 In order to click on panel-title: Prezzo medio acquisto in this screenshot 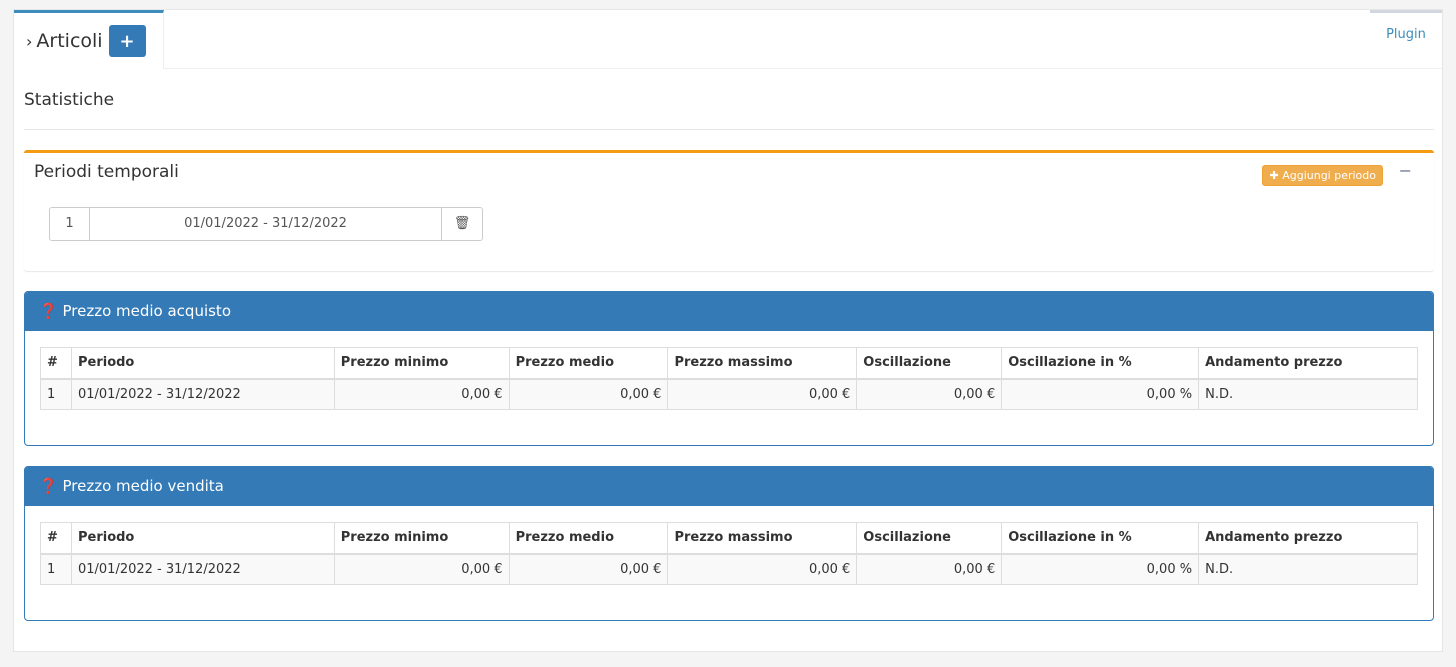, I will do `click(146, 311)`.